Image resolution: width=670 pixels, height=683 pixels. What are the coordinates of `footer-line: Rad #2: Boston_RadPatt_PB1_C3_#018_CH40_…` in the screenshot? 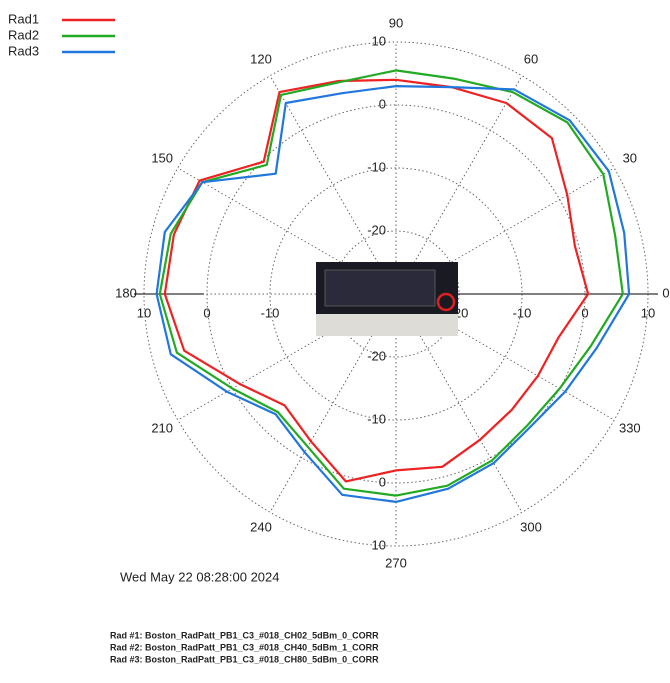 It's located at (244, 647).